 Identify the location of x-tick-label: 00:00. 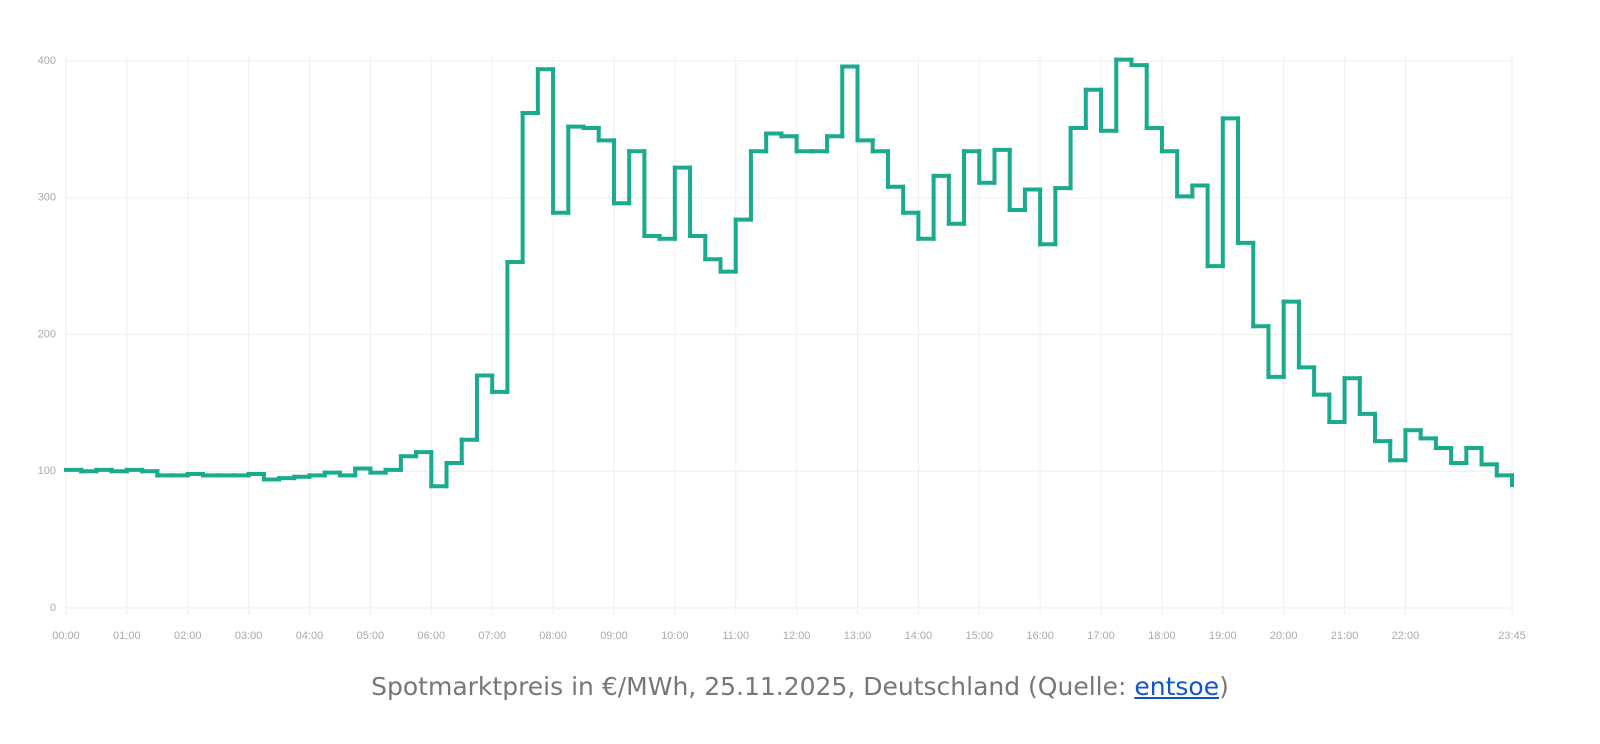
(66, 636).